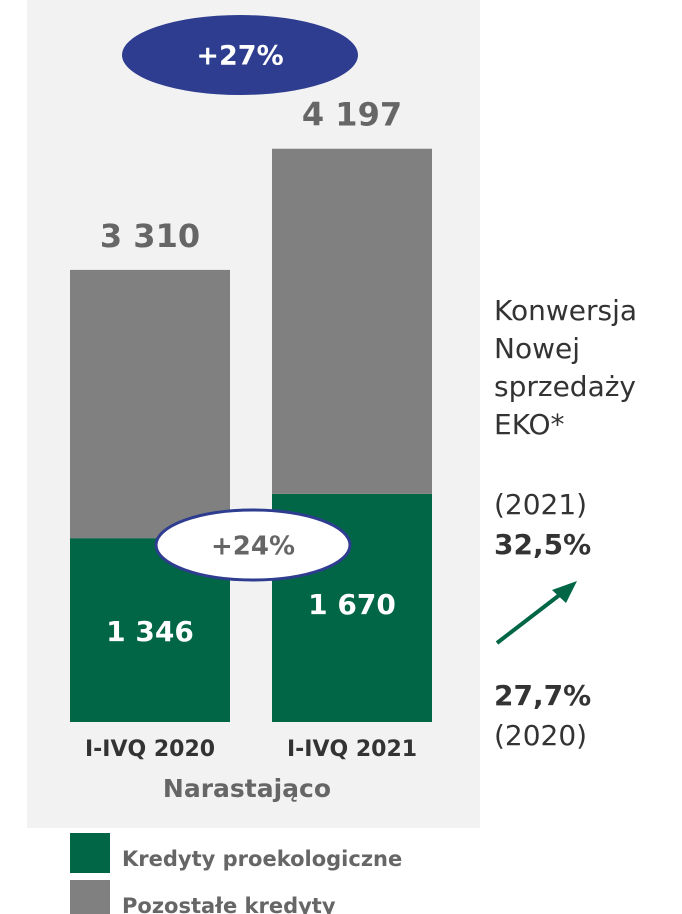  What do you see at coordinates (352, 604) in the screenshot?
I see `value-label: 1 670` at bounding box center [352, 604].